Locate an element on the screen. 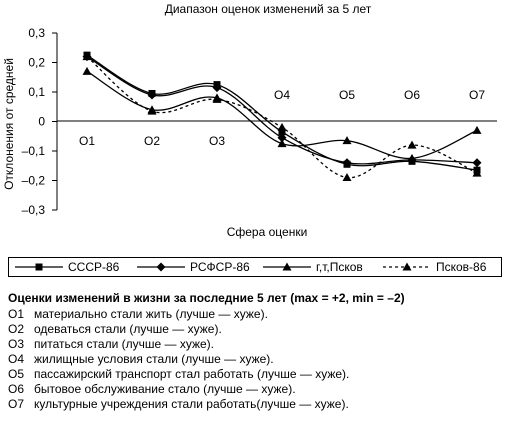 The image size is (511, 421). x-tick-label: O6 is located at coordinates (412, 95).